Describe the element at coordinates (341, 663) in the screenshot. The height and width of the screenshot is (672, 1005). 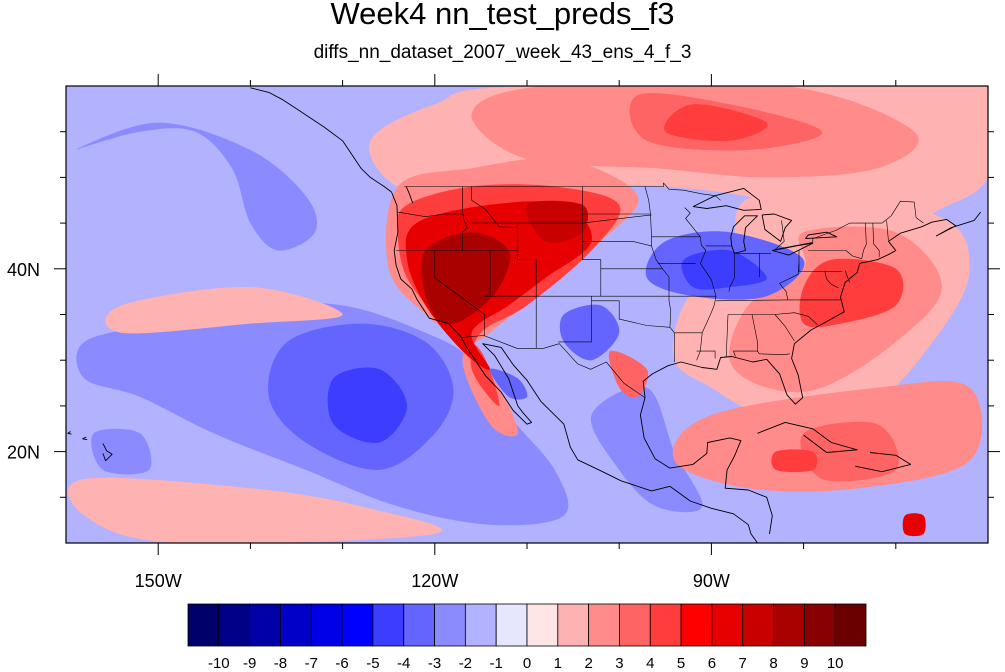
I see `colorbar-label: -6` at that location.